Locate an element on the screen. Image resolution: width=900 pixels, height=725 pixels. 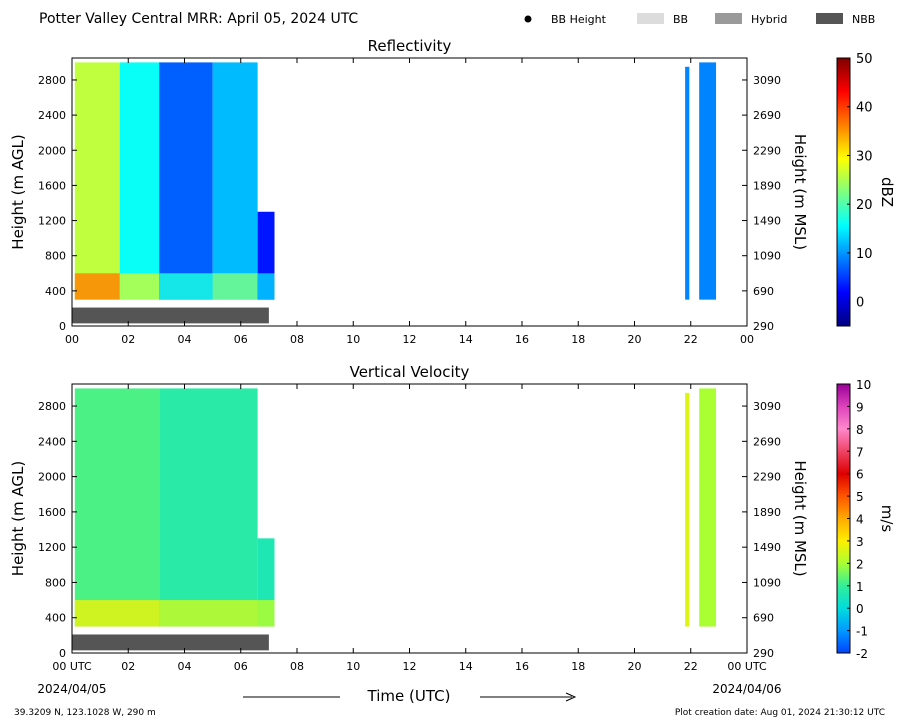
colorbar-tick-label: 1 is located at coordinates (860, 587).